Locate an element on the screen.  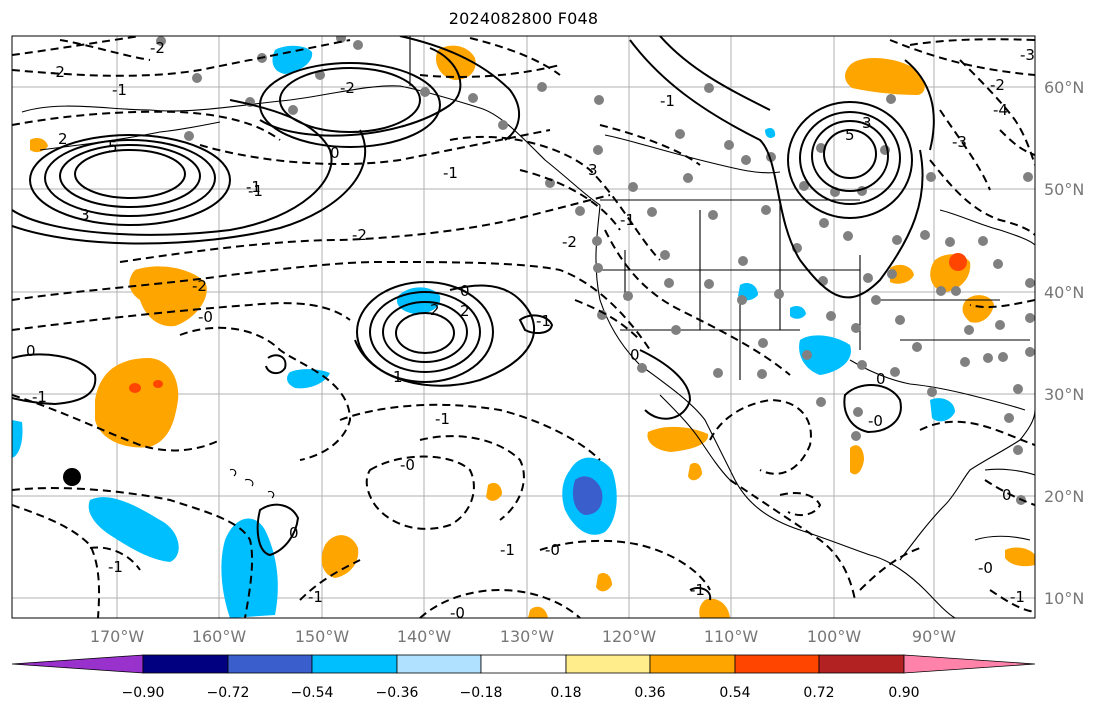
location-marker is located at coordinates (72, 477).